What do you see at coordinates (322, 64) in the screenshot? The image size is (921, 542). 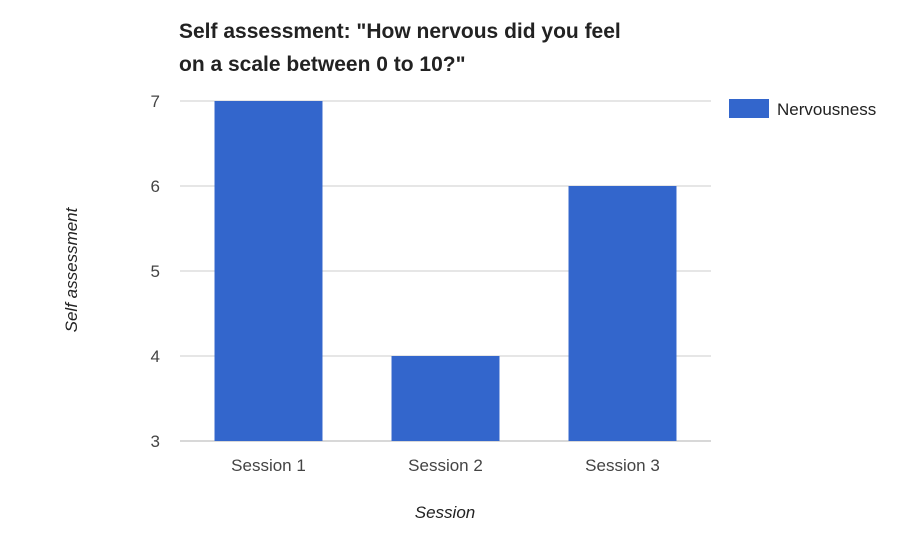 I see `chart-title-line-2: on a scale between 0 to 10?"` at bounding box center [322, 64].